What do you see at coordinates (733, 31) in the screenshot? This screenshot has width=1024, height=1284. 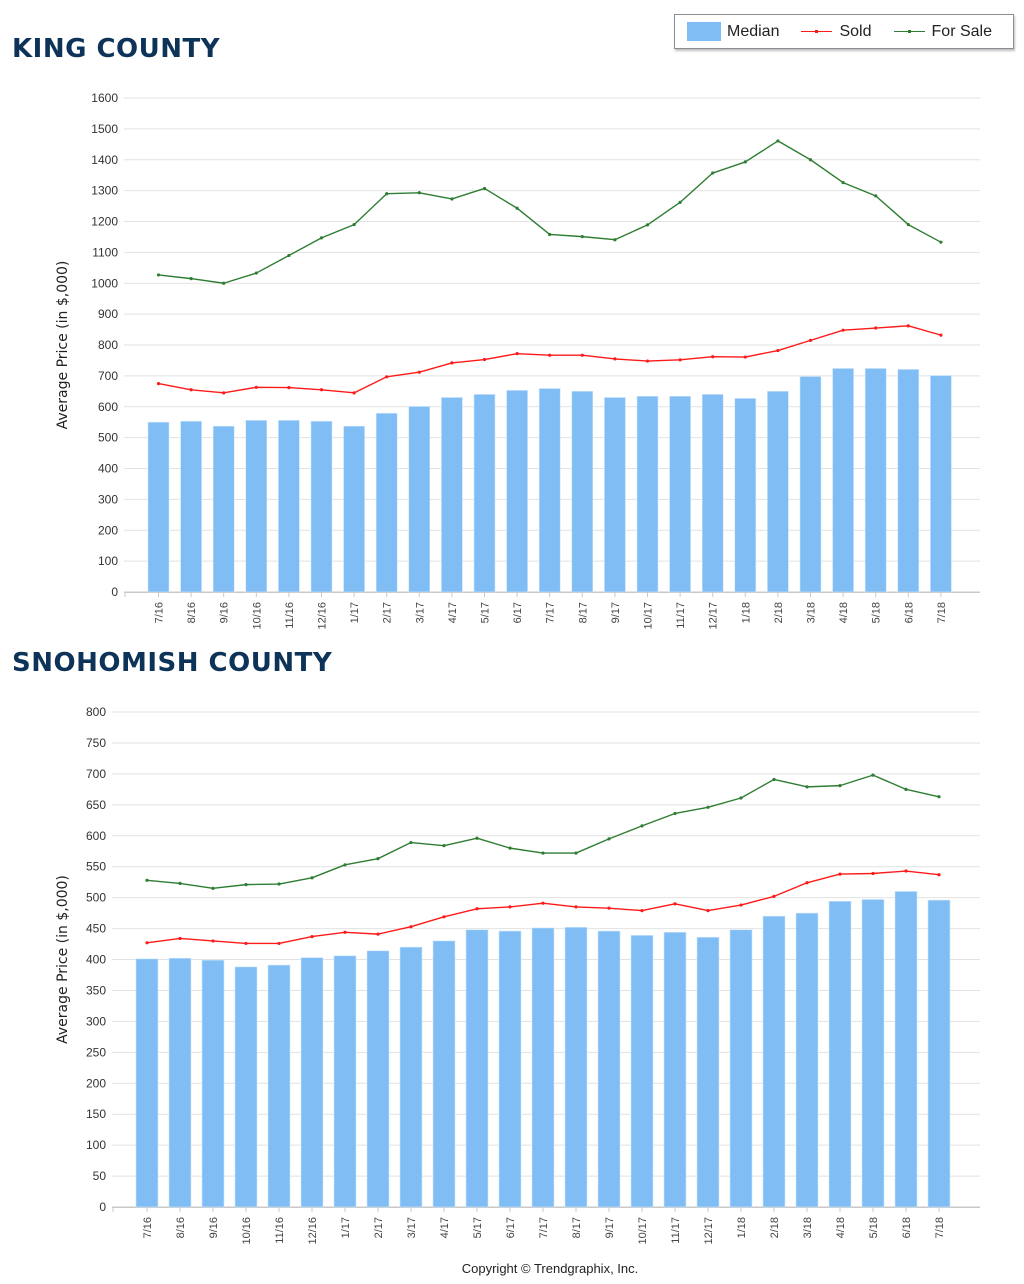 I see `legend-item-median: Median` at bounding box center [733, 31].